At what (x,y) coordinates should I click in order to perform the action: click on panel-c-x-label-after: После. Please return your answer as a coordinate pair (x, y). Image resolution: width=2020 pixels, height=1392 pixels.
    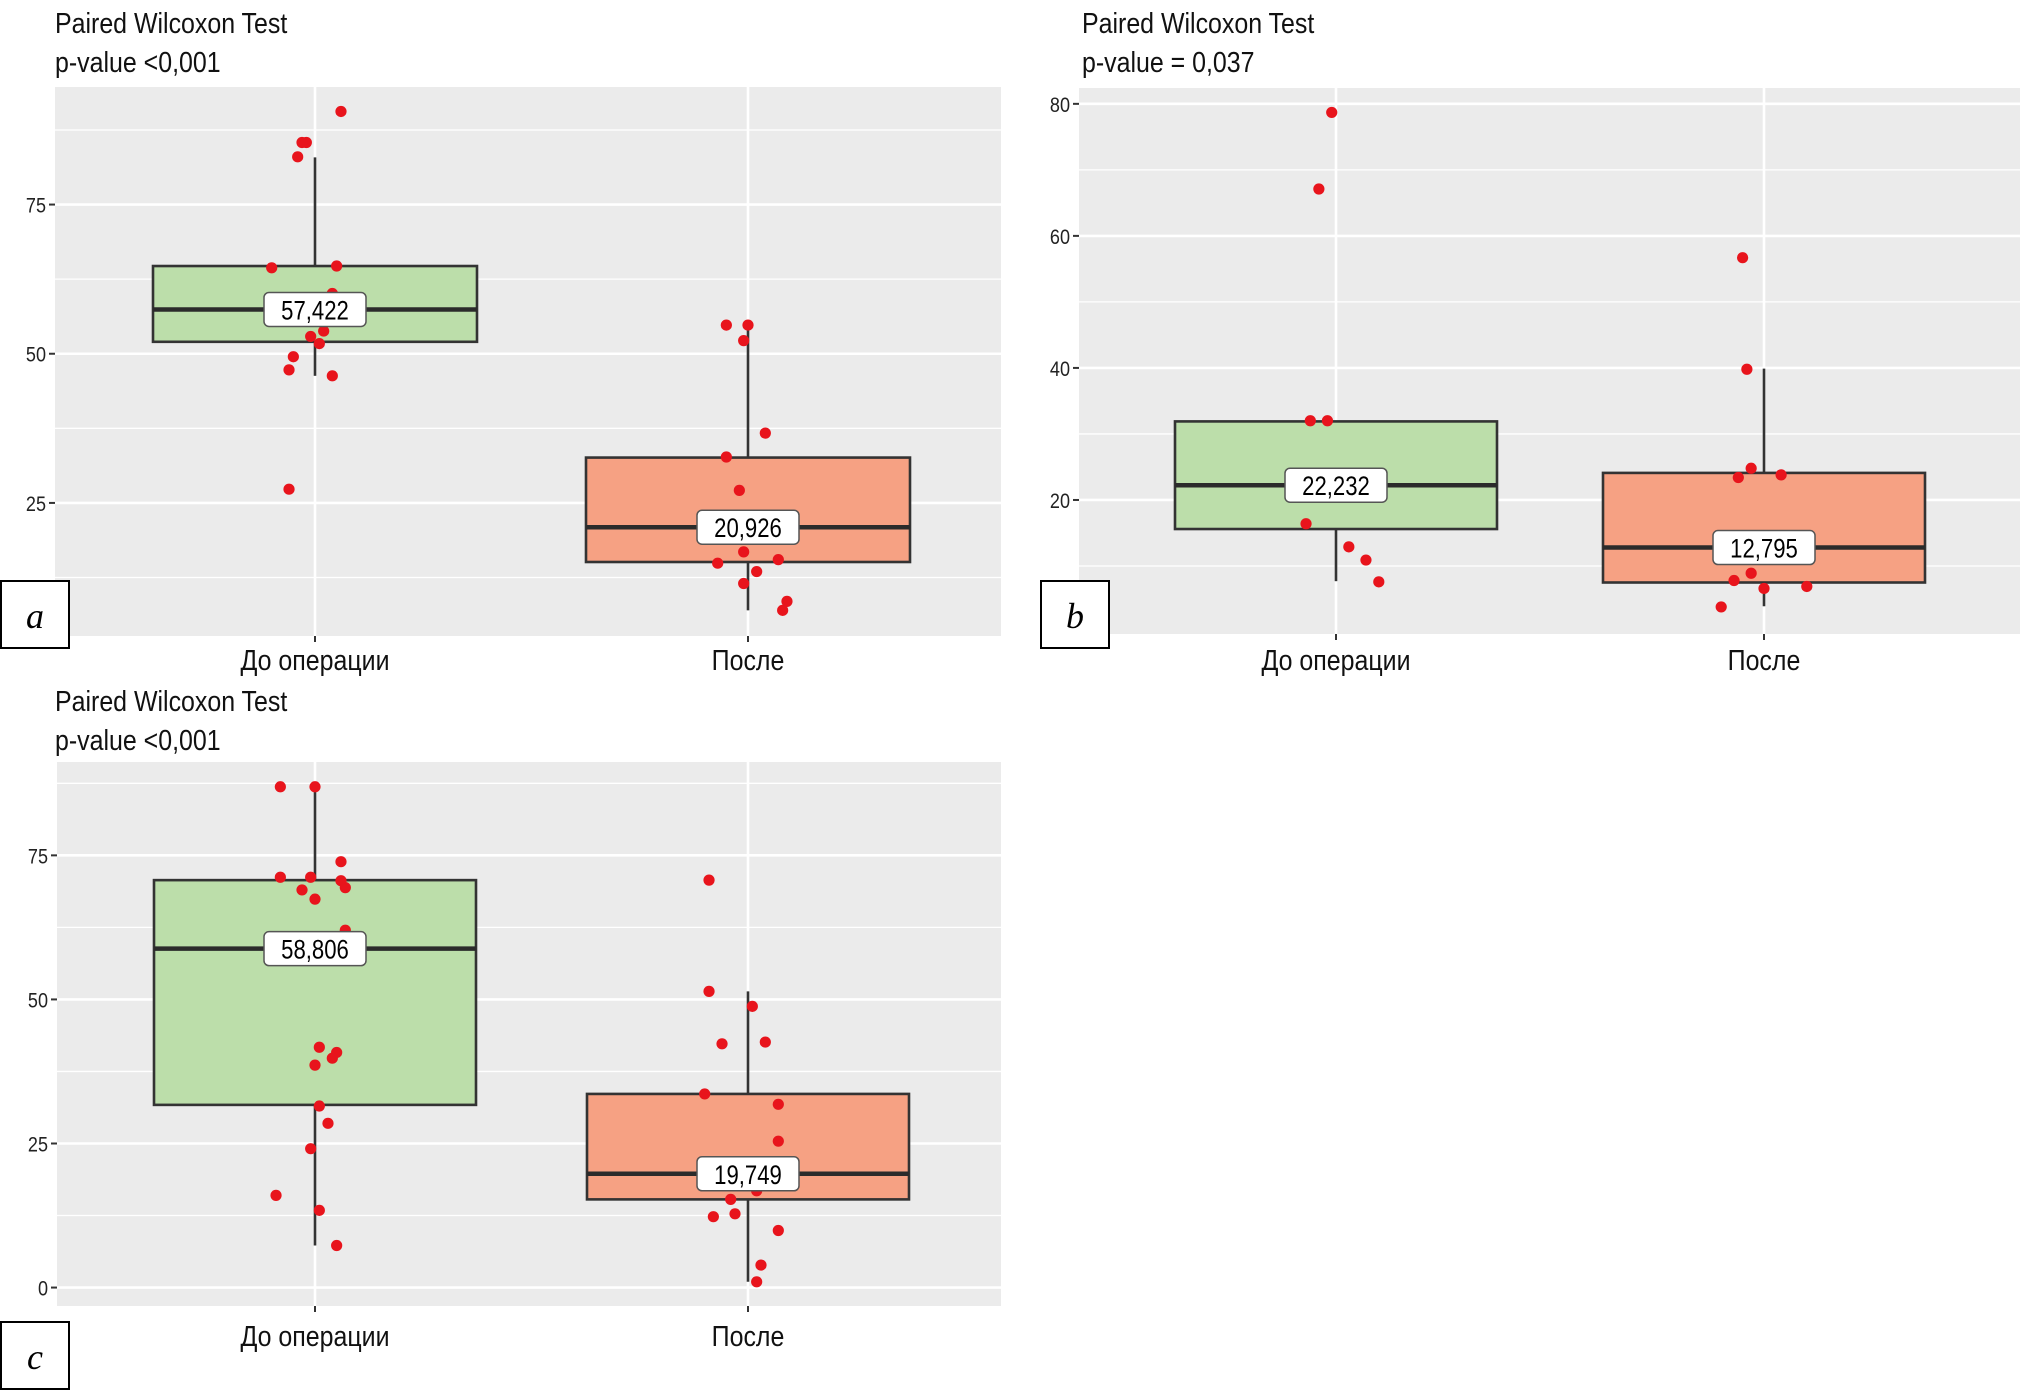
    Looking at the image, I should click on (748, 1336).